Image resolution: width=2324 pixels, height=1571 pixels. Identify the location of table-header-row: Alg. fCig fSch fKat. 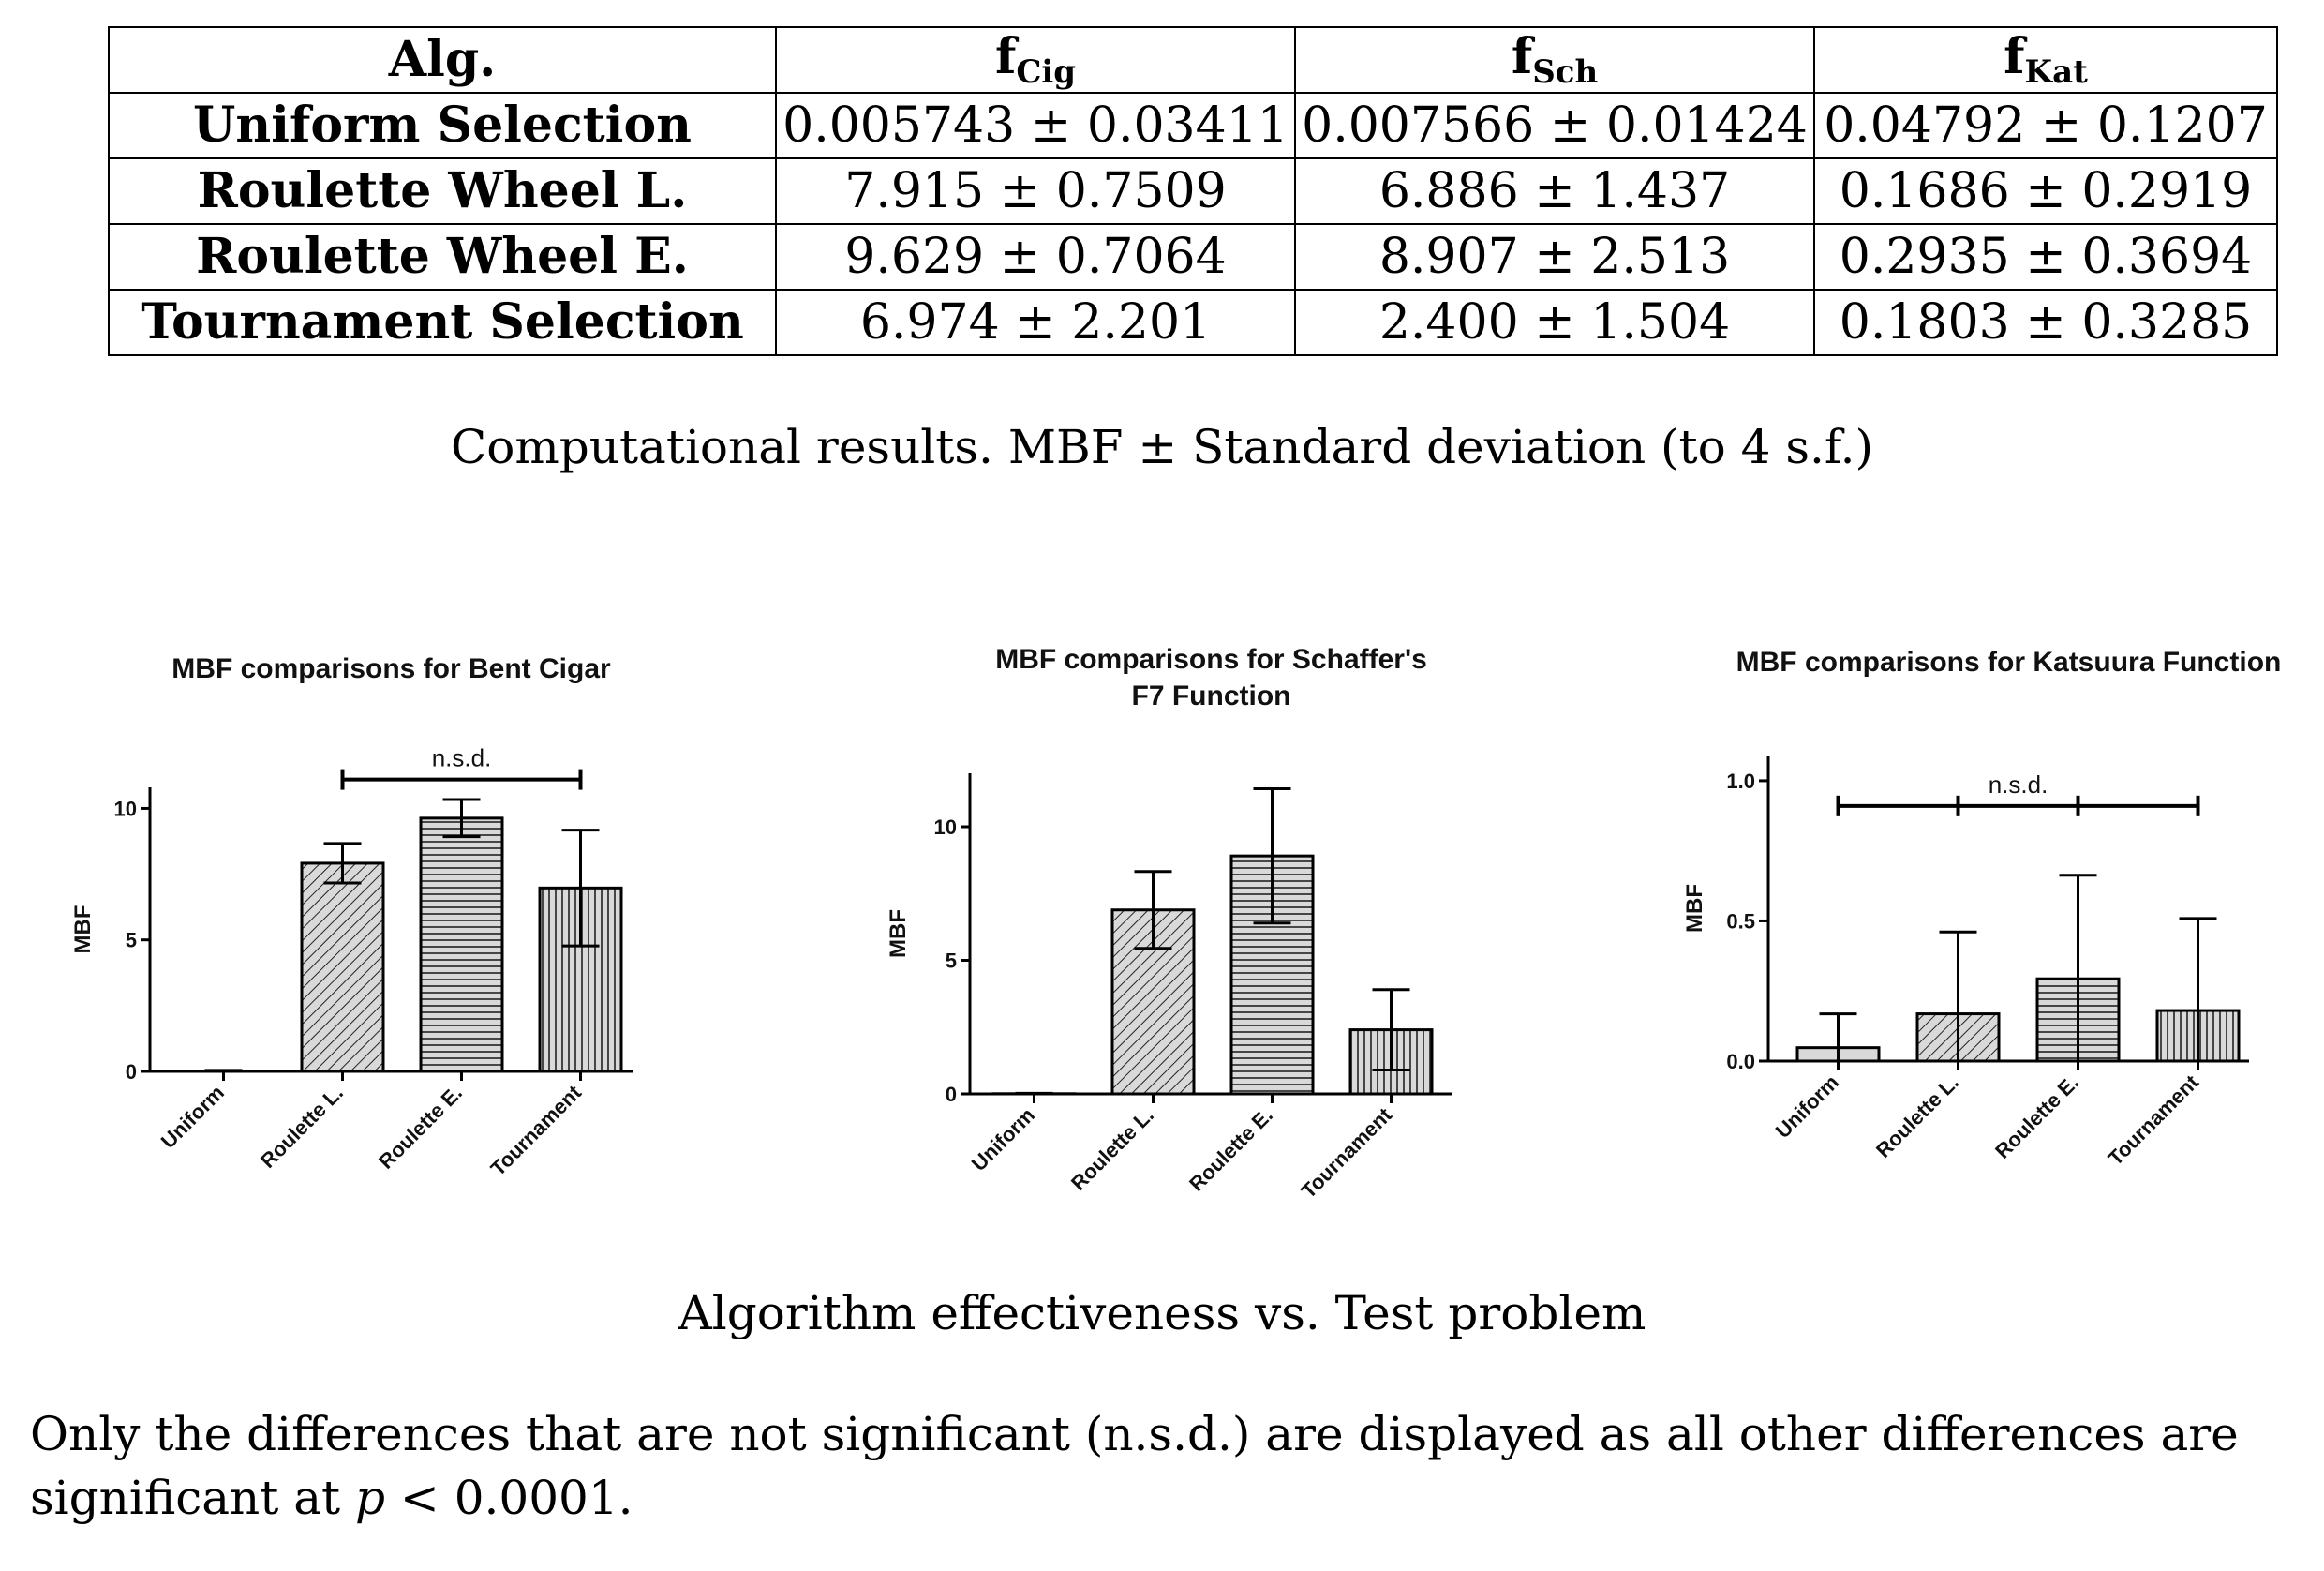
(1193, 60).